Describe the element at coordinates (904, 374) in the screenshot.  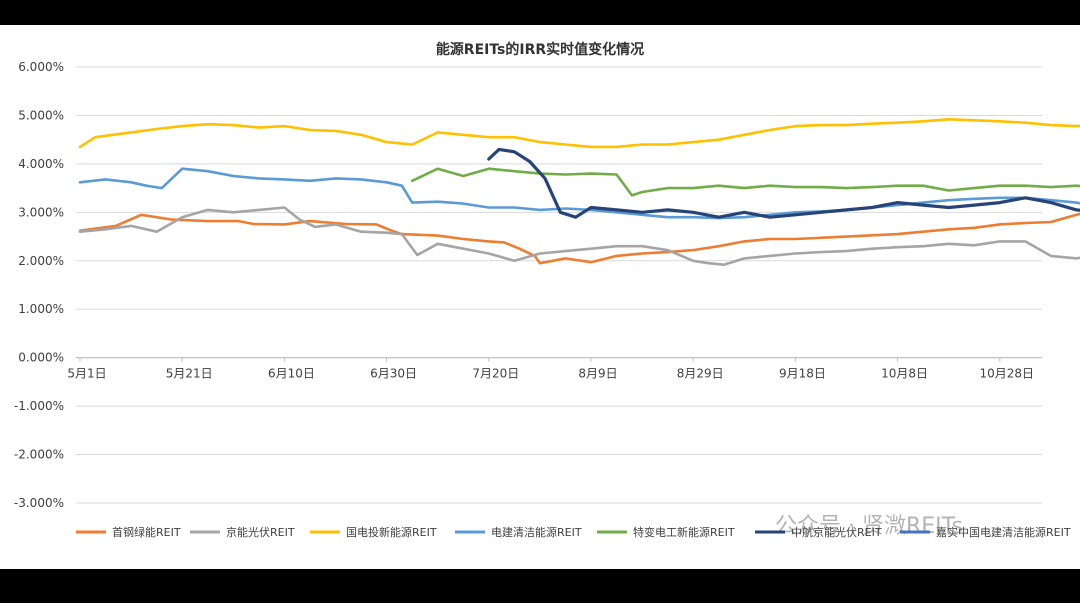
I see `x-tick-label: 10月8日` at that location.